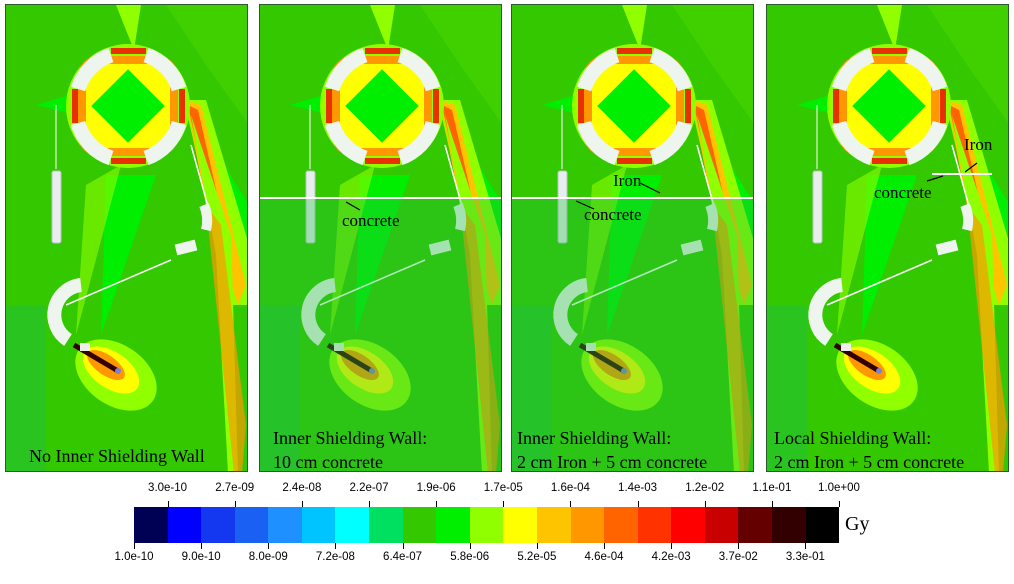  I want to click on colorbar, so click(487, 525).